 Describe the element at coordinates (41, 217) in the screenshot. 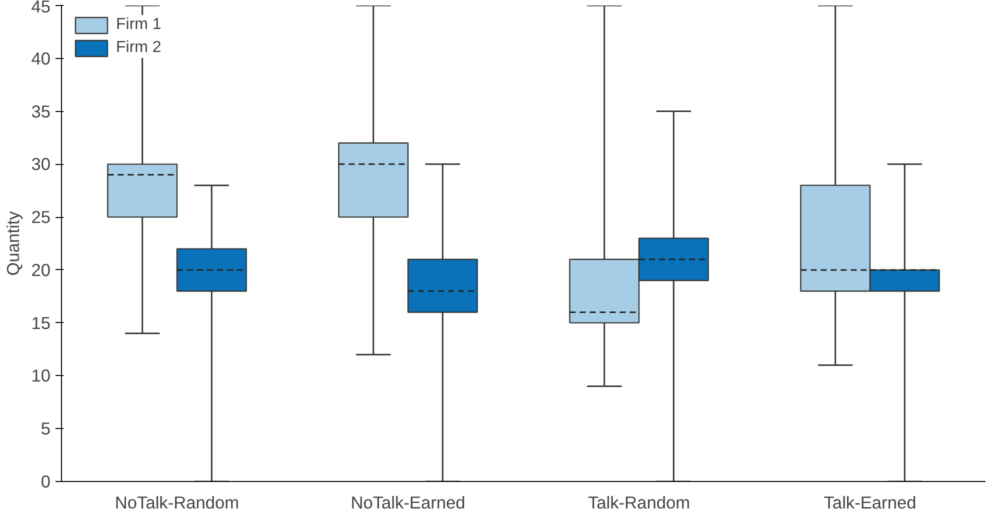

I see `y-tick-label: 25` at that location.